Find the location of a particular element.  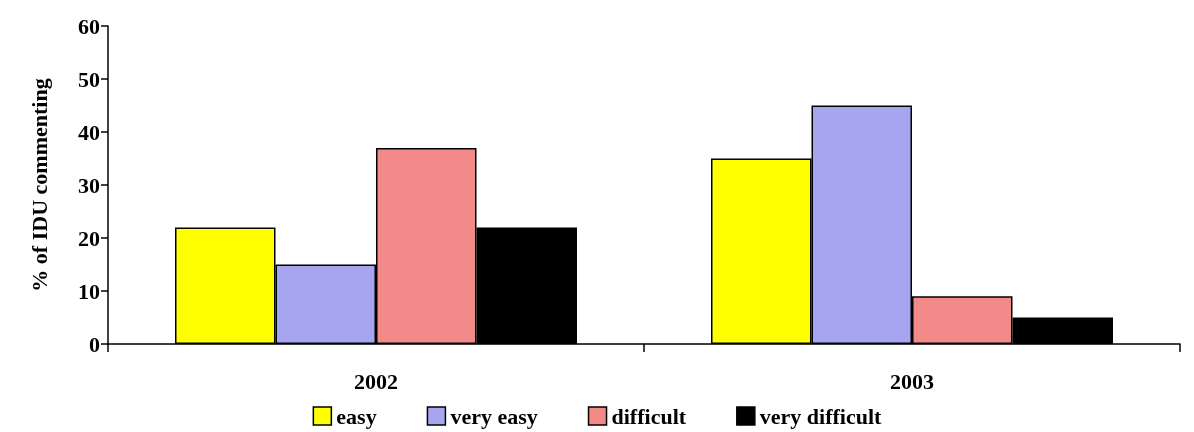

legend-label: very easy is located at coordinates (494, 416).